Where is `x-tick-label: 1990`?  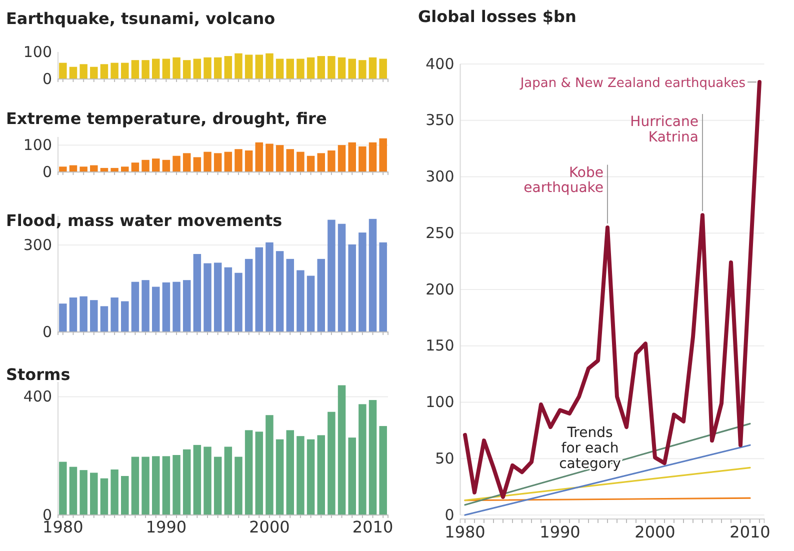 x-tick-label: 1990 is located at coordinates (166, 526).